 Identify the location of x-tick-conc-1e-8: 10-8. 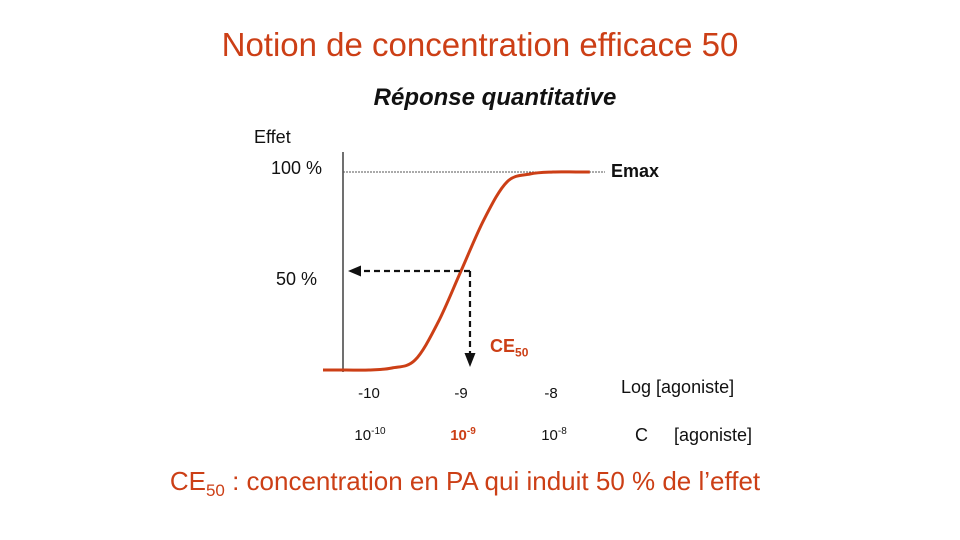
(554, 435).